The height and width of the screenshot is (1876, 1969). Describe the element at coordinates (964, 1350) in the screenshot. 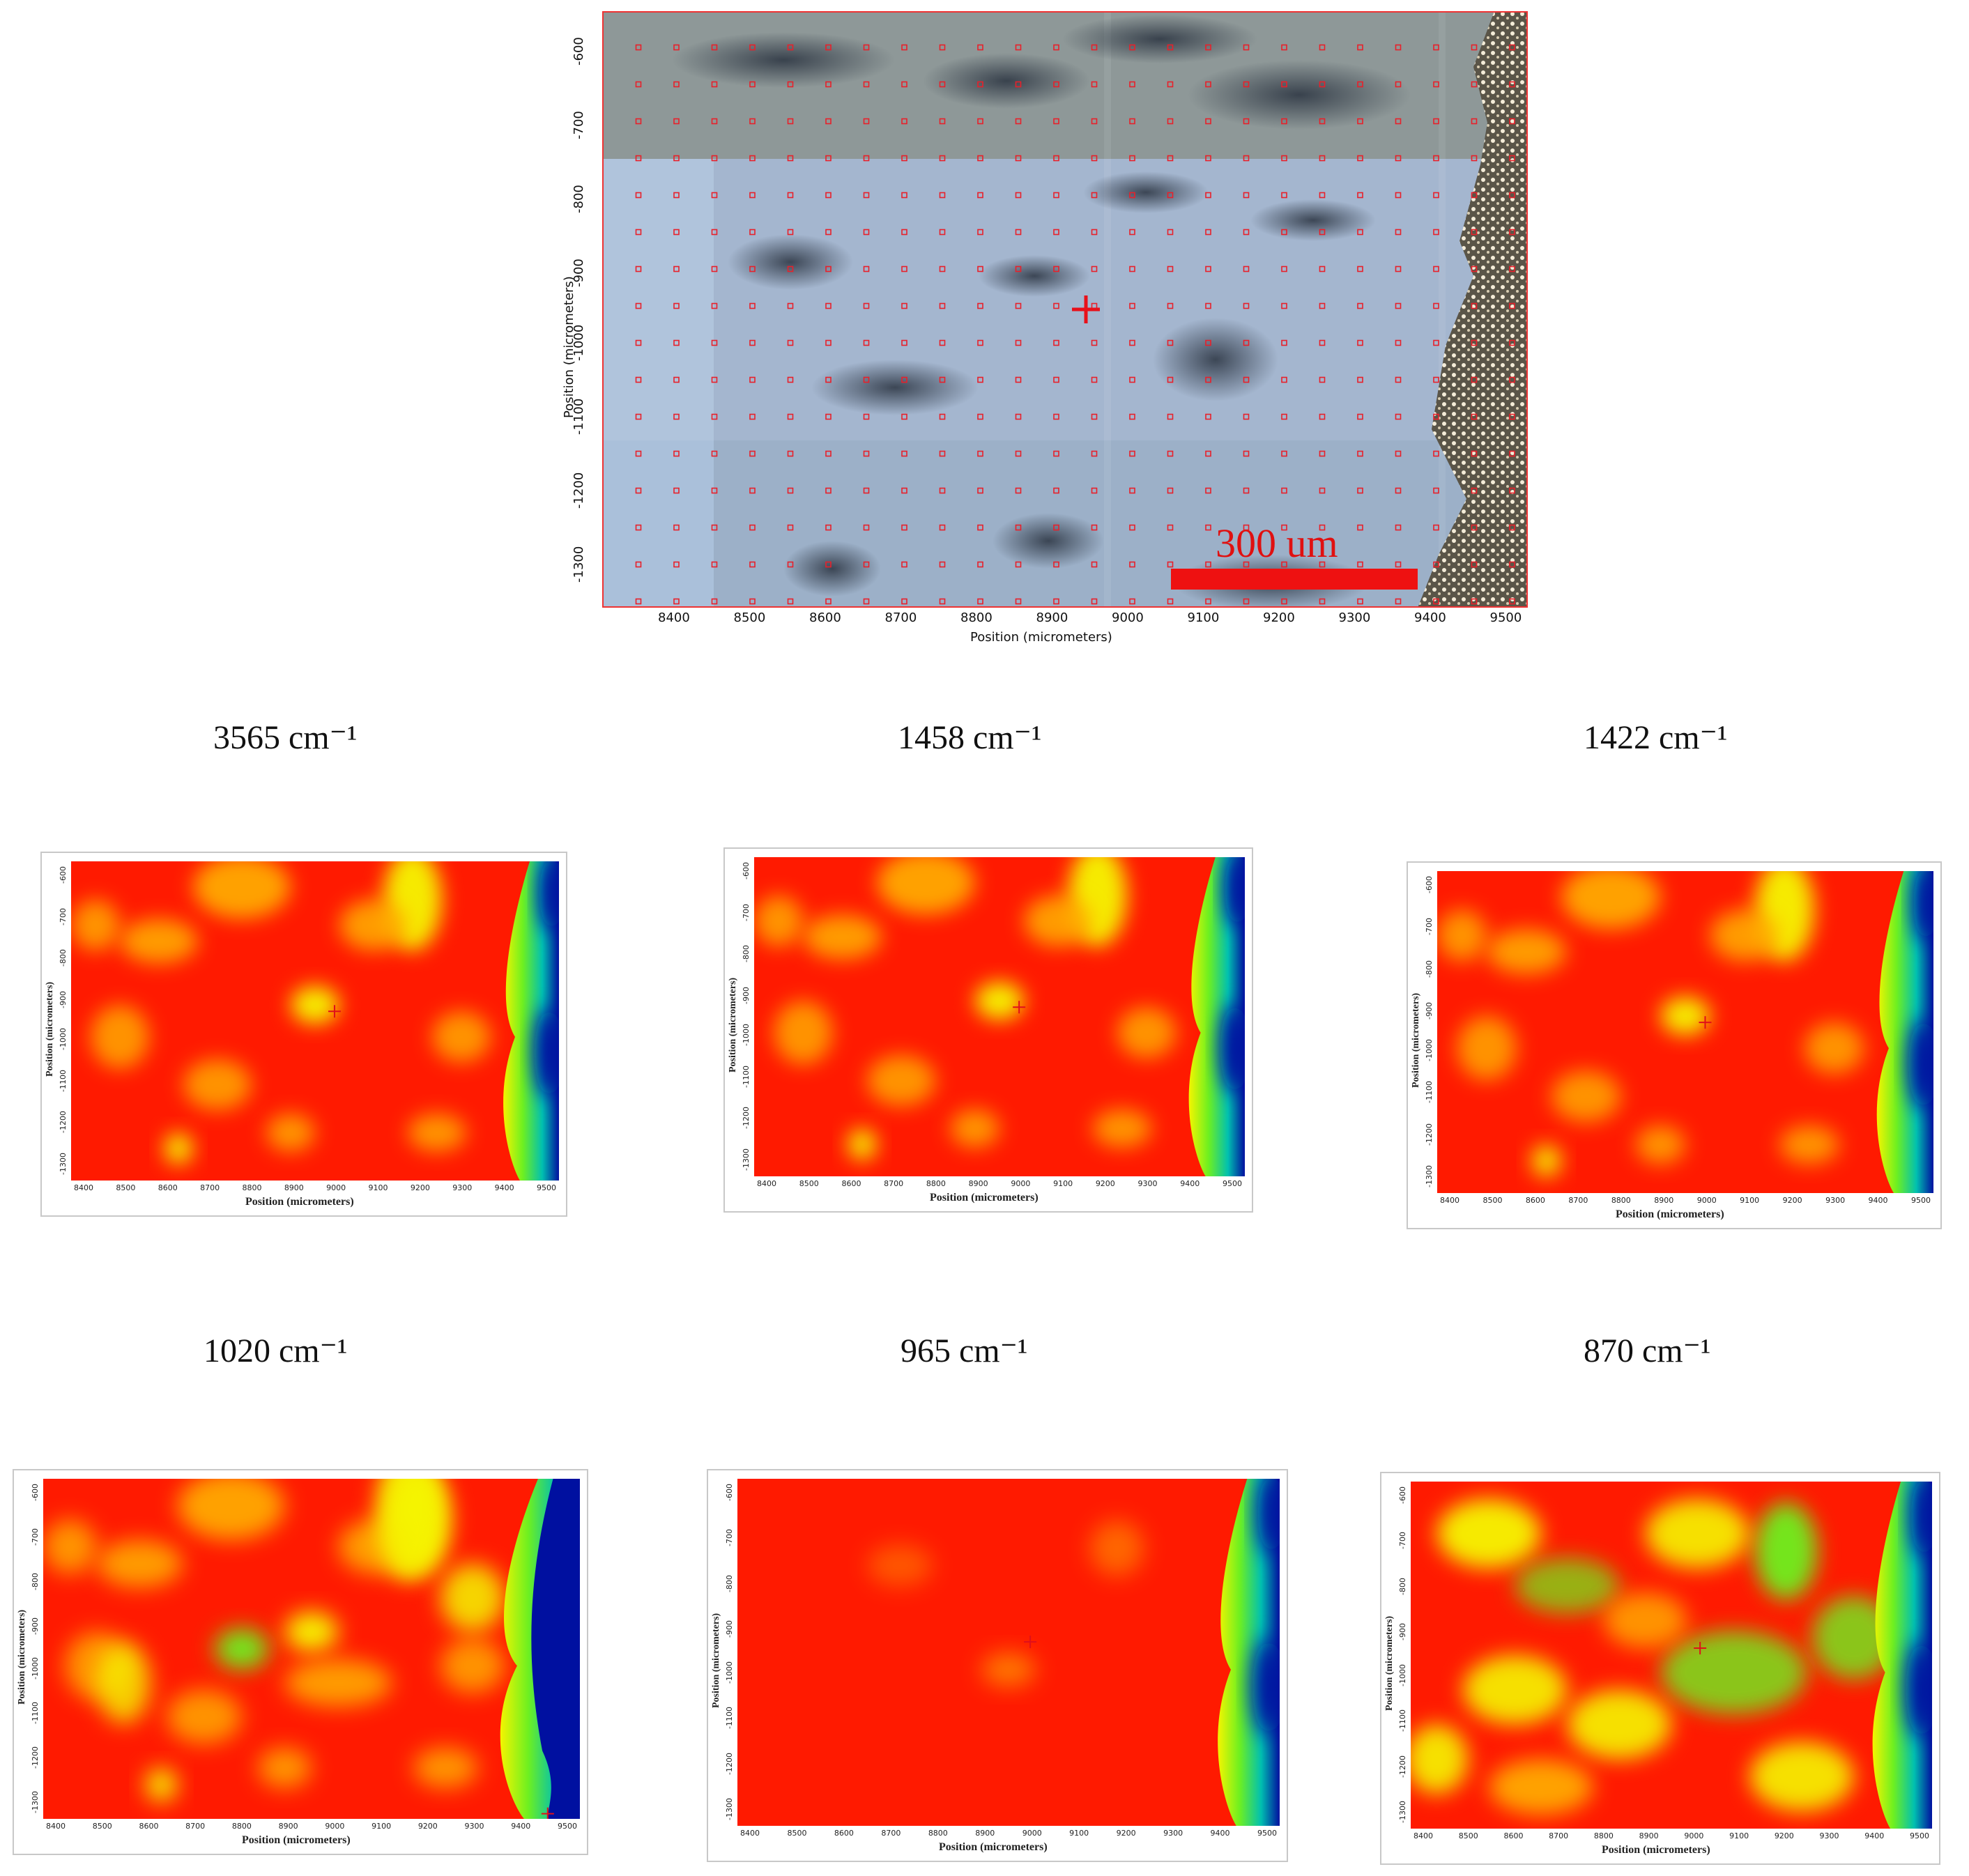

I see `panel-title-5: 965 cm⁻¹` at that location.